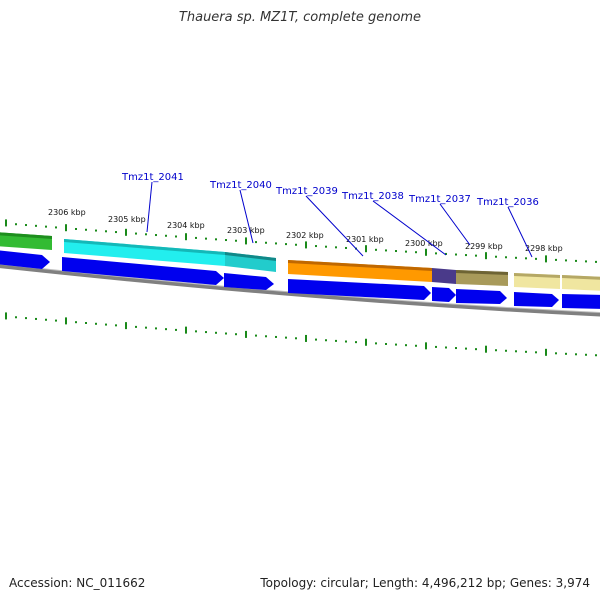  I want to click on accession-text: Accession: NC_011662, so click(77, 583).